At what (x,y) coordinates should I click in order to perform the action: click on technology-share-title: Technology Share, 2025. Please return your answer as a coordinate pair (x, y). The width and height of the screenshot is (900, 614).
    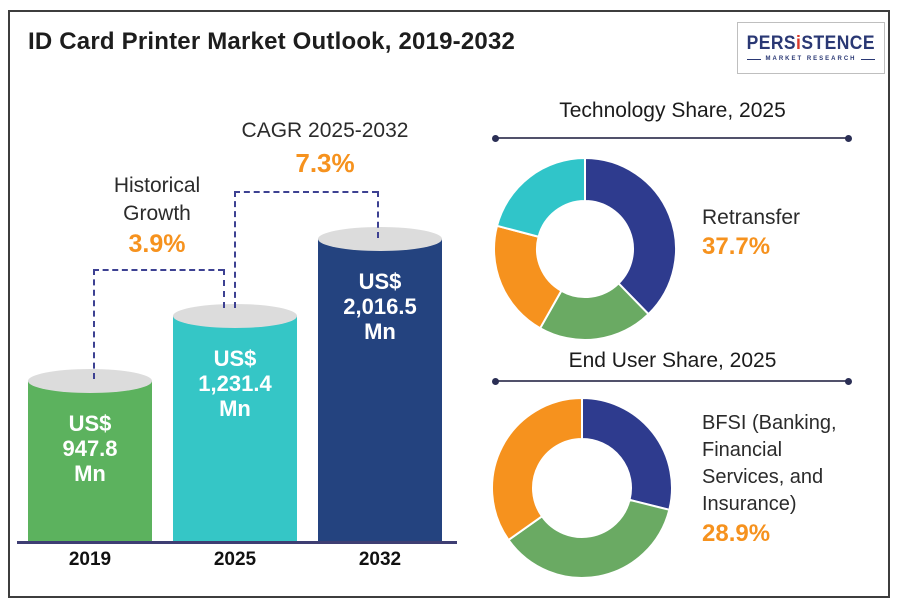
    Looking at the image, I should click on (672, 110).